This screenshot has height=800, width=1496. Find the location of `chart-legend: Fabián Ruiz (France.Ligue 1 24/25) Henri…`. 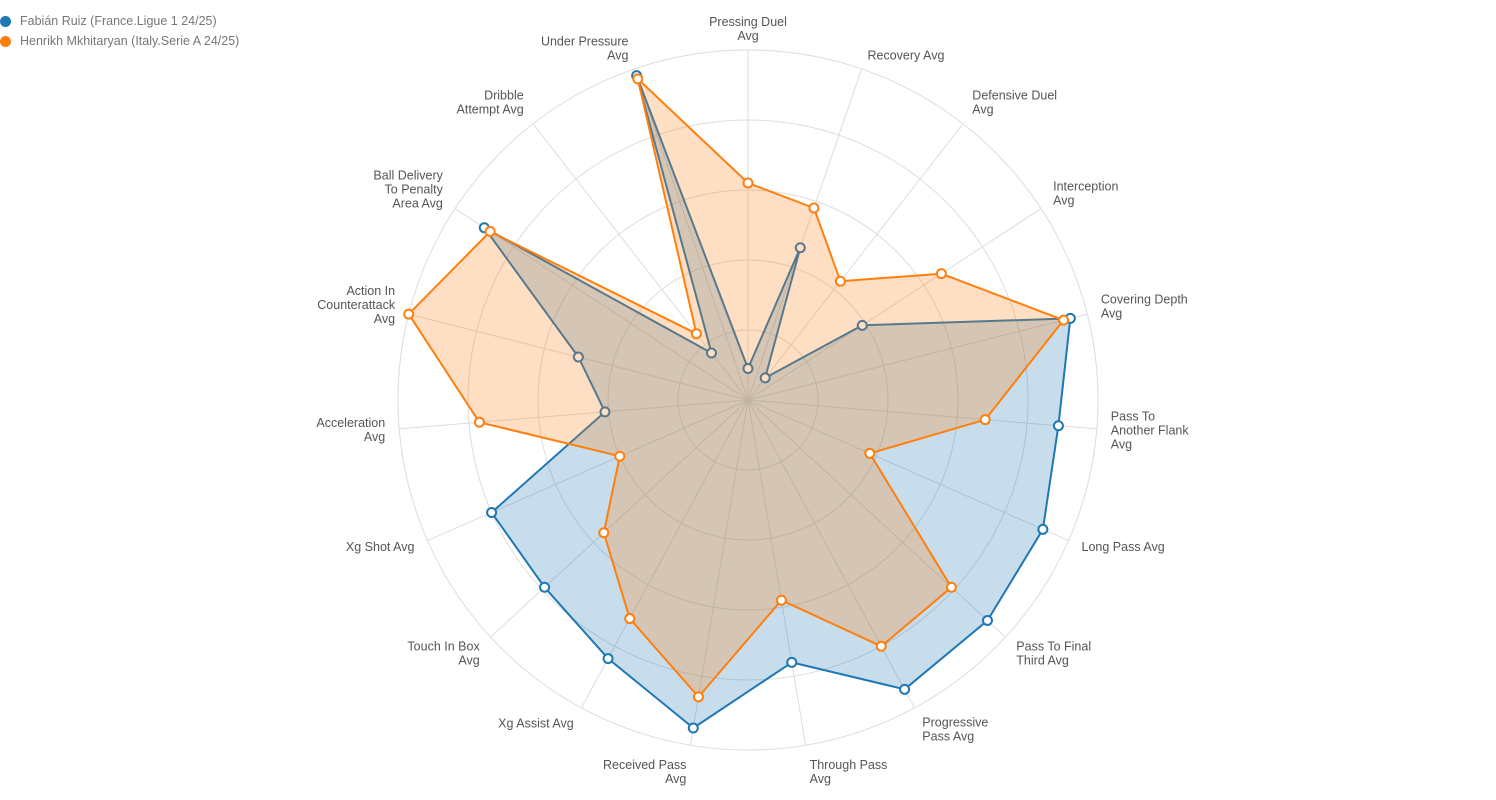

chart-legend: Fabián Ruiz (France.Ligue 1 24/25) Henri… is located at coordinates (119, 31).